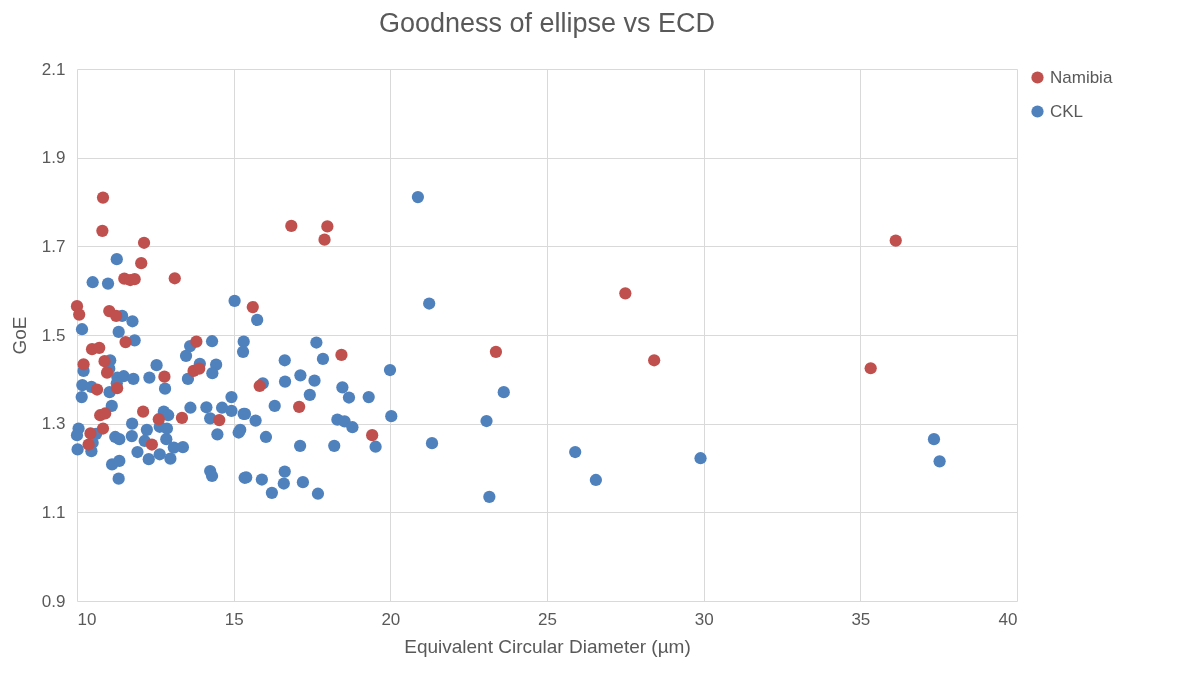 This screenshot has width=1199, height=698. Describe the element at coordinates (53, 512) in the screenshot. I see `y-tick-label: 1.1` at that location.